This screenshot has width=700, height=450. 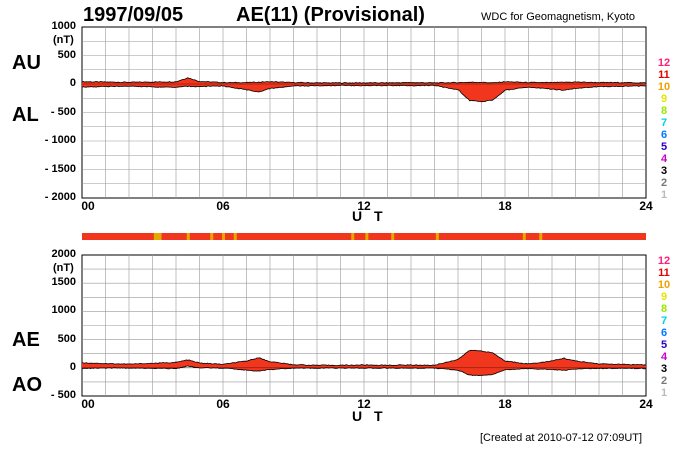 What do you see at coordinates (63, 111) in the screenshot?
I see `top-y-tick-label: - 500` at bounding box center [63, 111].